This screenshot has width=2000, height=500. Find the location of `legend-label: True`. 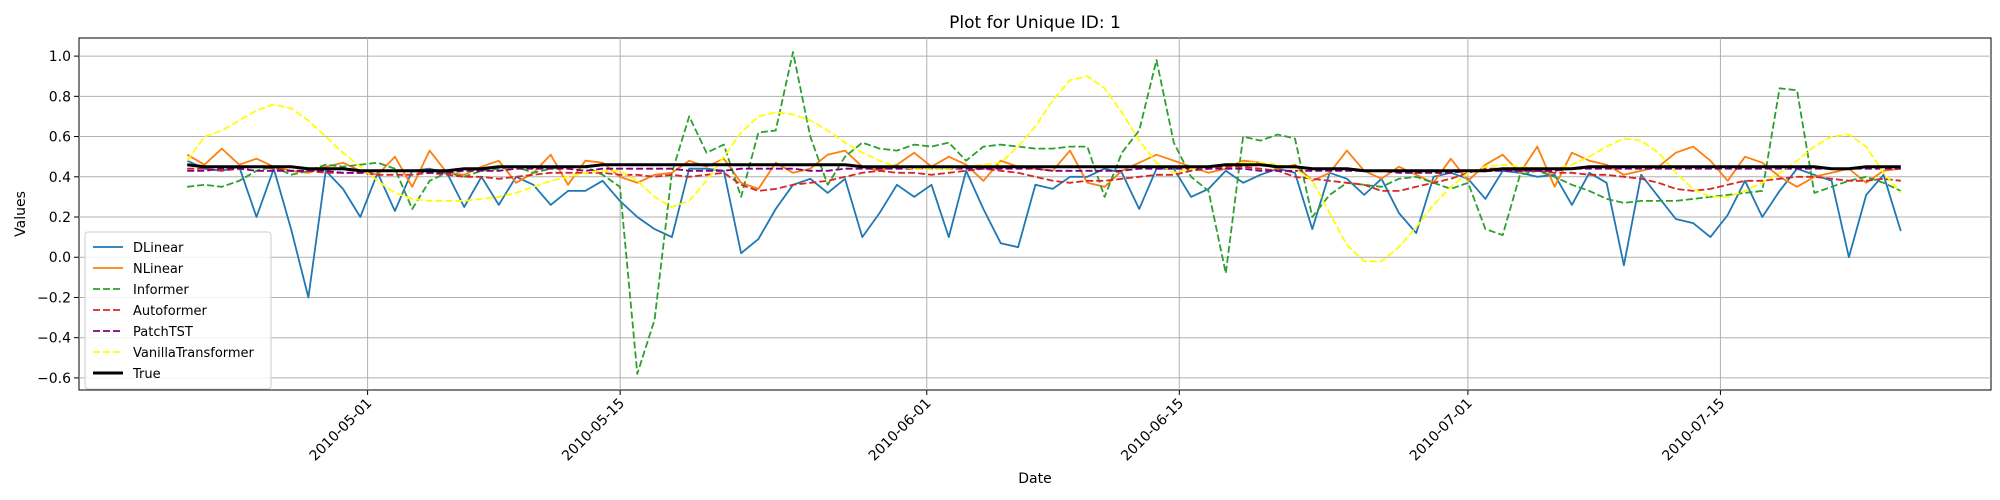

legend-label: True is located at coordinates (146, 374).